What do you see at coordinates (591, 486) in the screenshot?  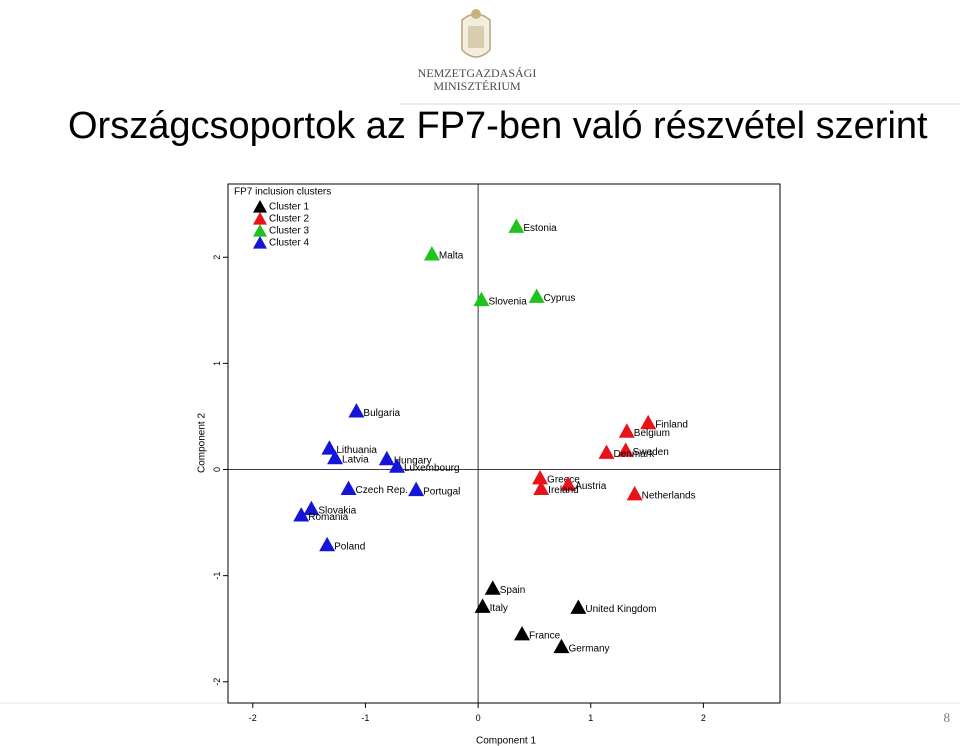 I see `point-label: Austria` at bounding box center [591, 486].